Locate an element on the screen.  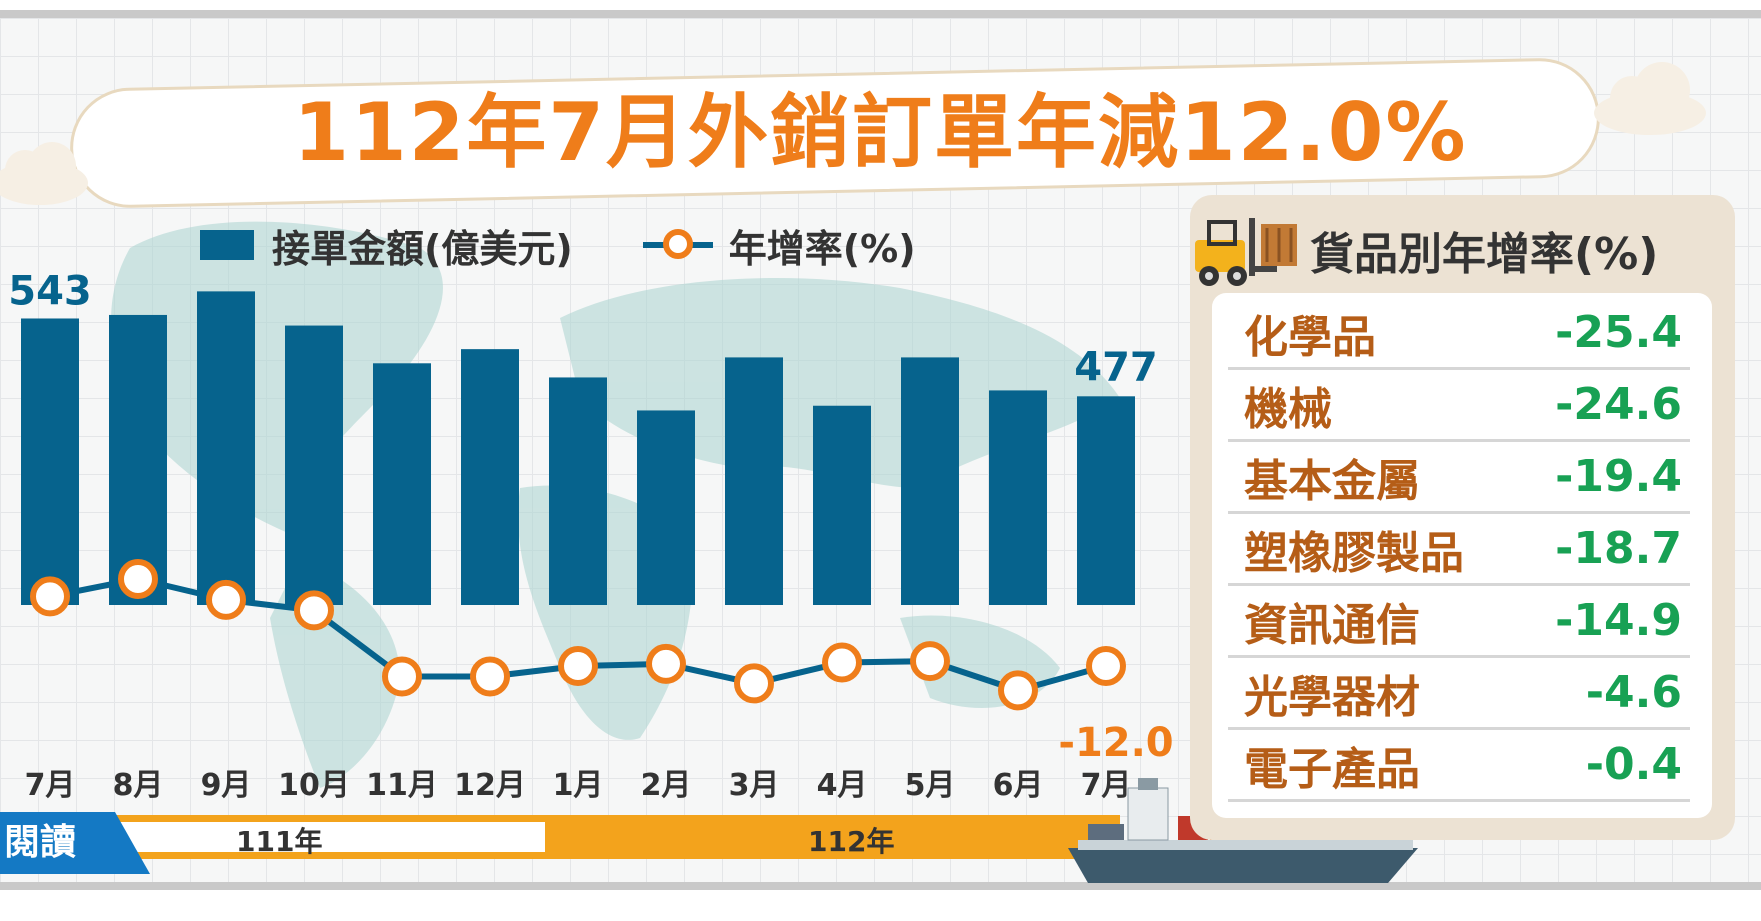
goods-name: 機械 is located at coordinates (1288, 409).